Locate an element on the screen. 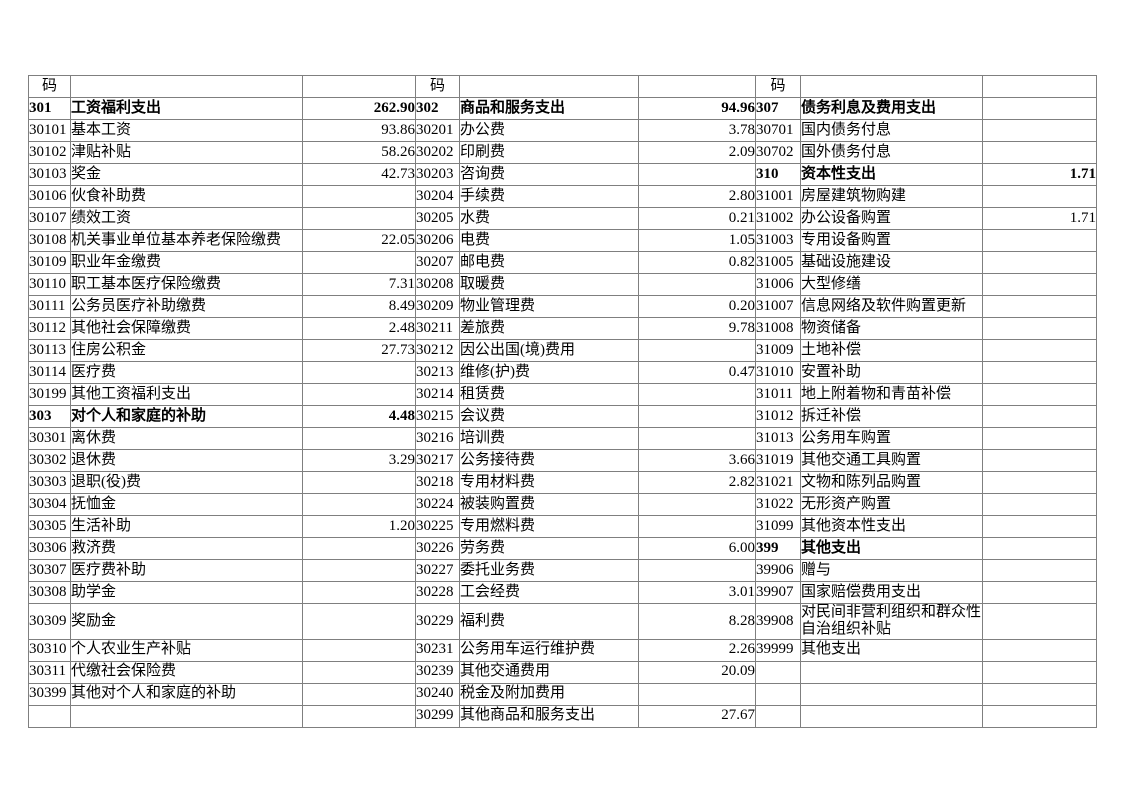  item-name-cell: 专用设备购置 is located at coordinates (891, 240).